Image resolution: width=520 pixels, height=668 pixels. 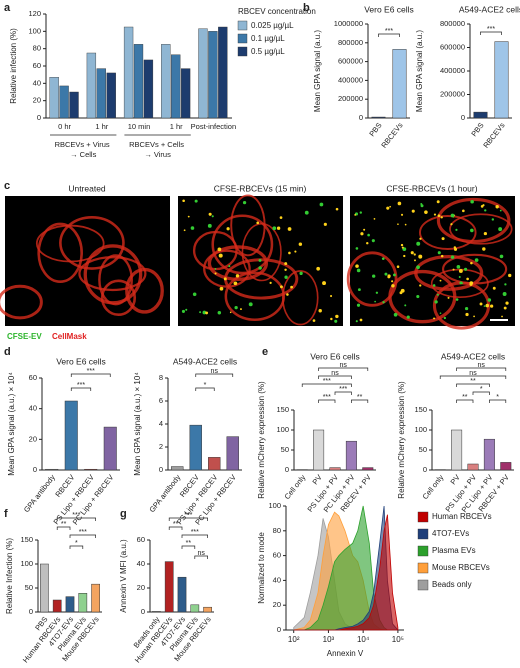 What do you see at coordinates (277, 11) in the screenshot?
I see `legend-title: RBCEV concentration` at bounding box center [277, 11].